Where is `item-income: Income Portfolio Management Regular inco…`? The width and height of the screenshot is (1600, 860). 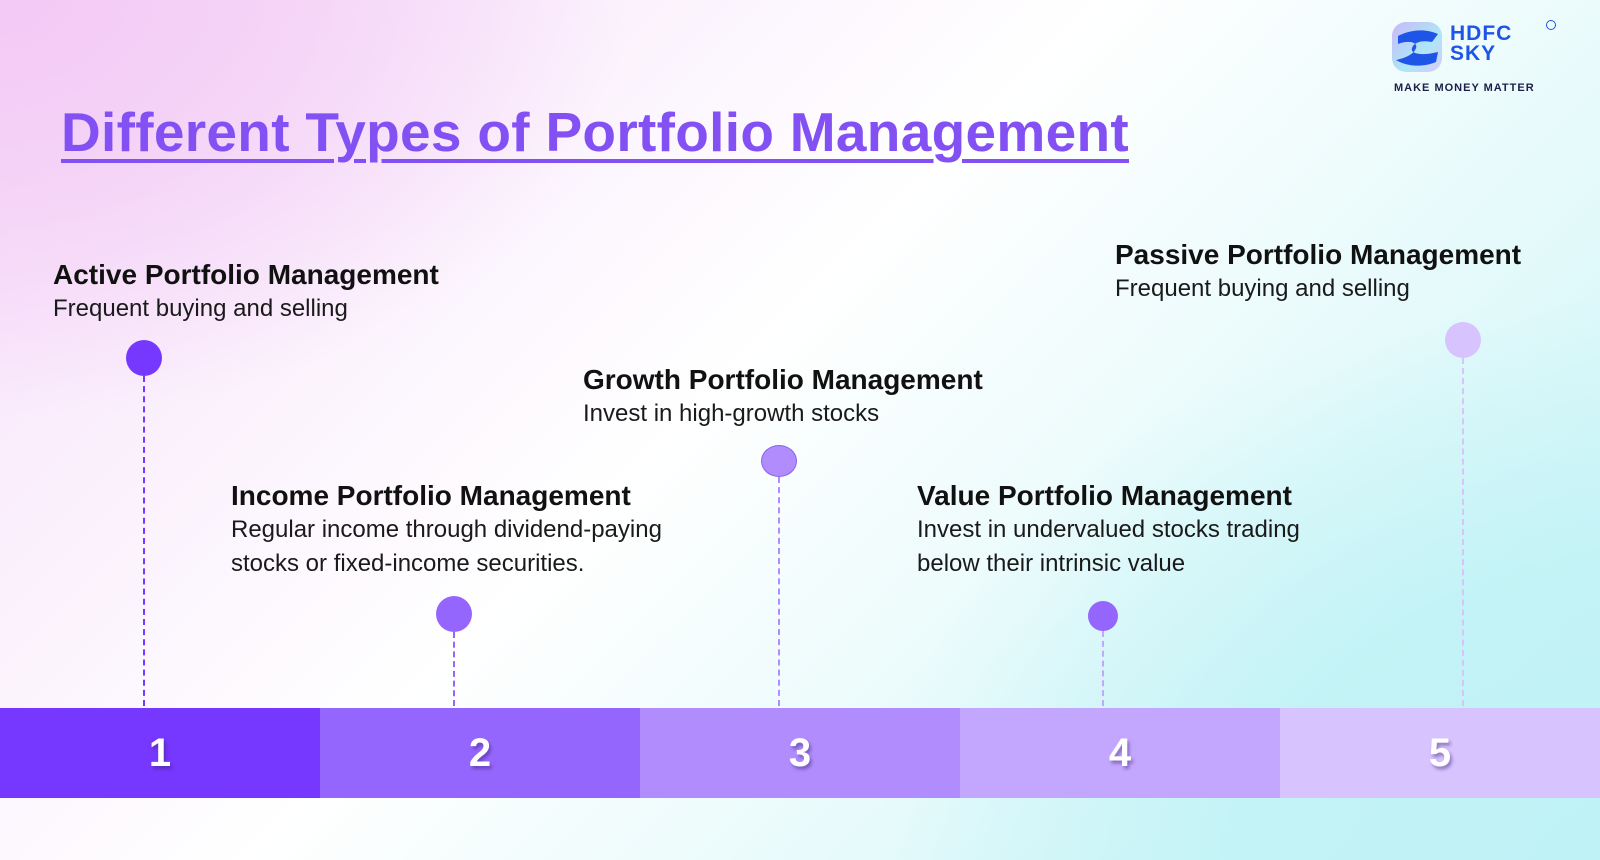
item-income: Income Portfolio Management Regular inco… is located at coordinates (446, 530).